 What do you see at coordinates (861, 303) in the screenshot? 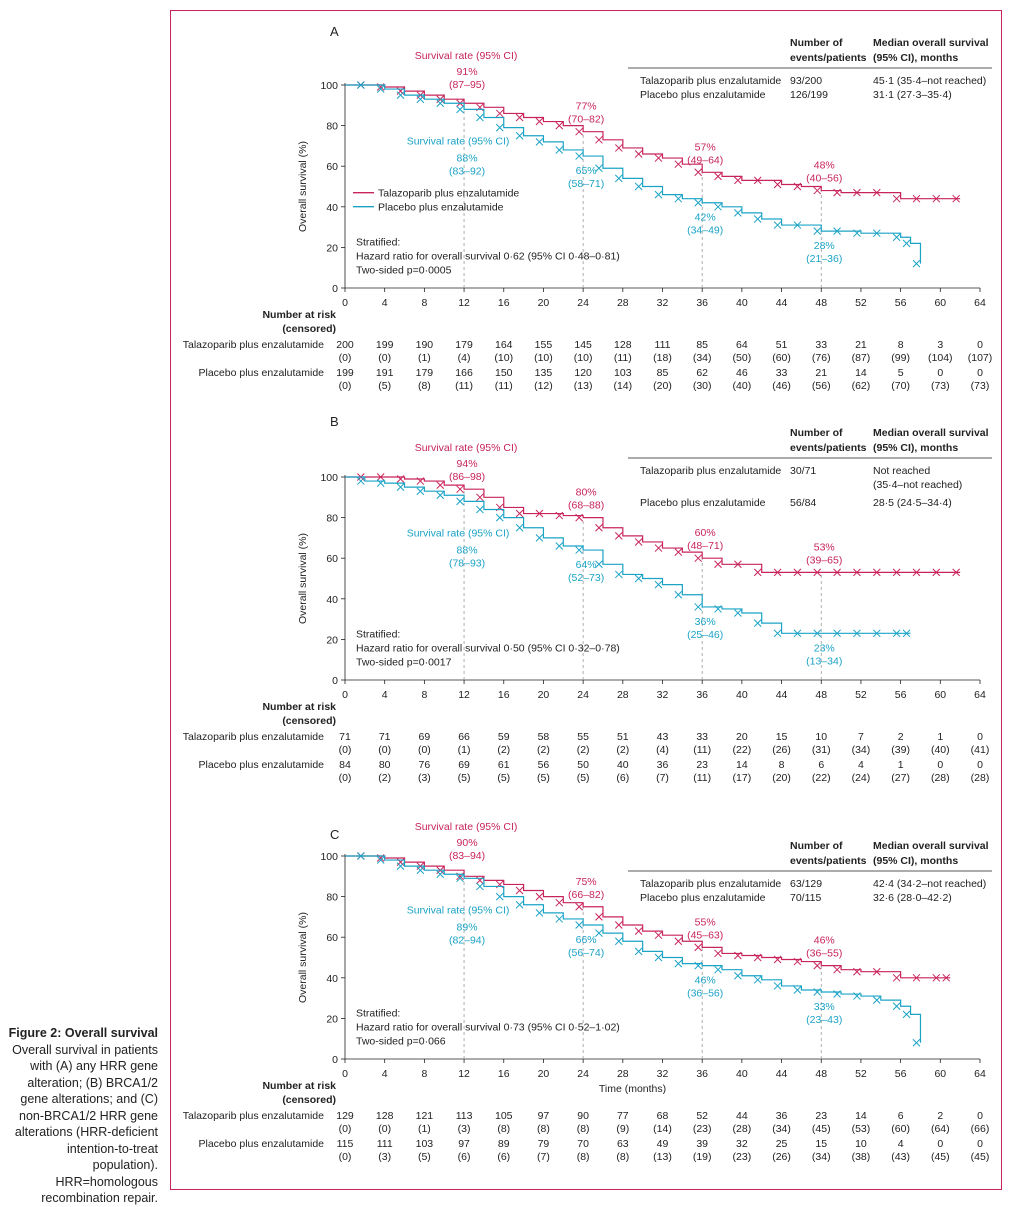
I see `x-tick-label: 52` at bounding box center [861, 303].